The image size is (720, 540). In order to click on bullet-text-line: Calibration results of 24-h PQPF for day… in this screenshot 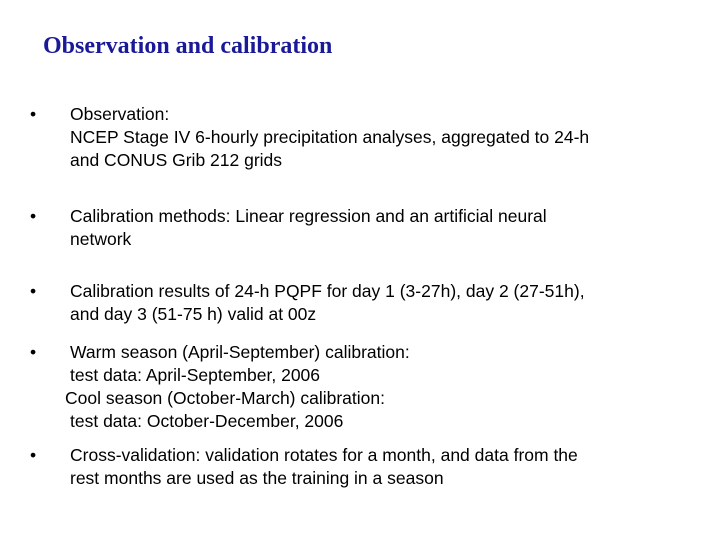, I will do `click(327, 291)`.